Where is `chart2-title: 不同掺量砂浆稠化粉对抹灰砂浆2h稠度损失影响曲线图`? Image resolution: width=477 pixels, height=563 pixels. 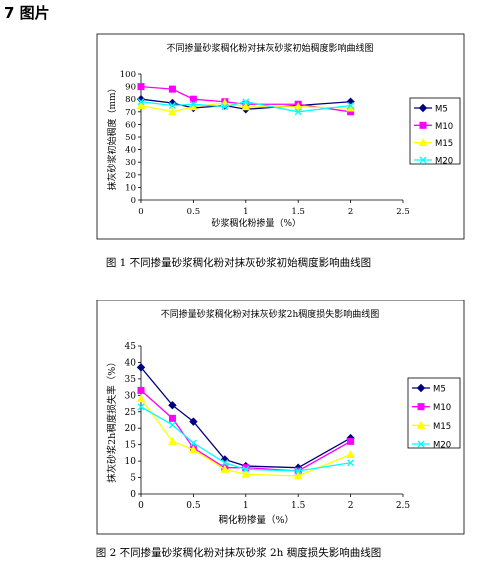 chart2-title: 不同掺量砂浆稠化粉对抹灰砂浆2h稠度损失影响曲线图 is located at coordinates (270, 314).